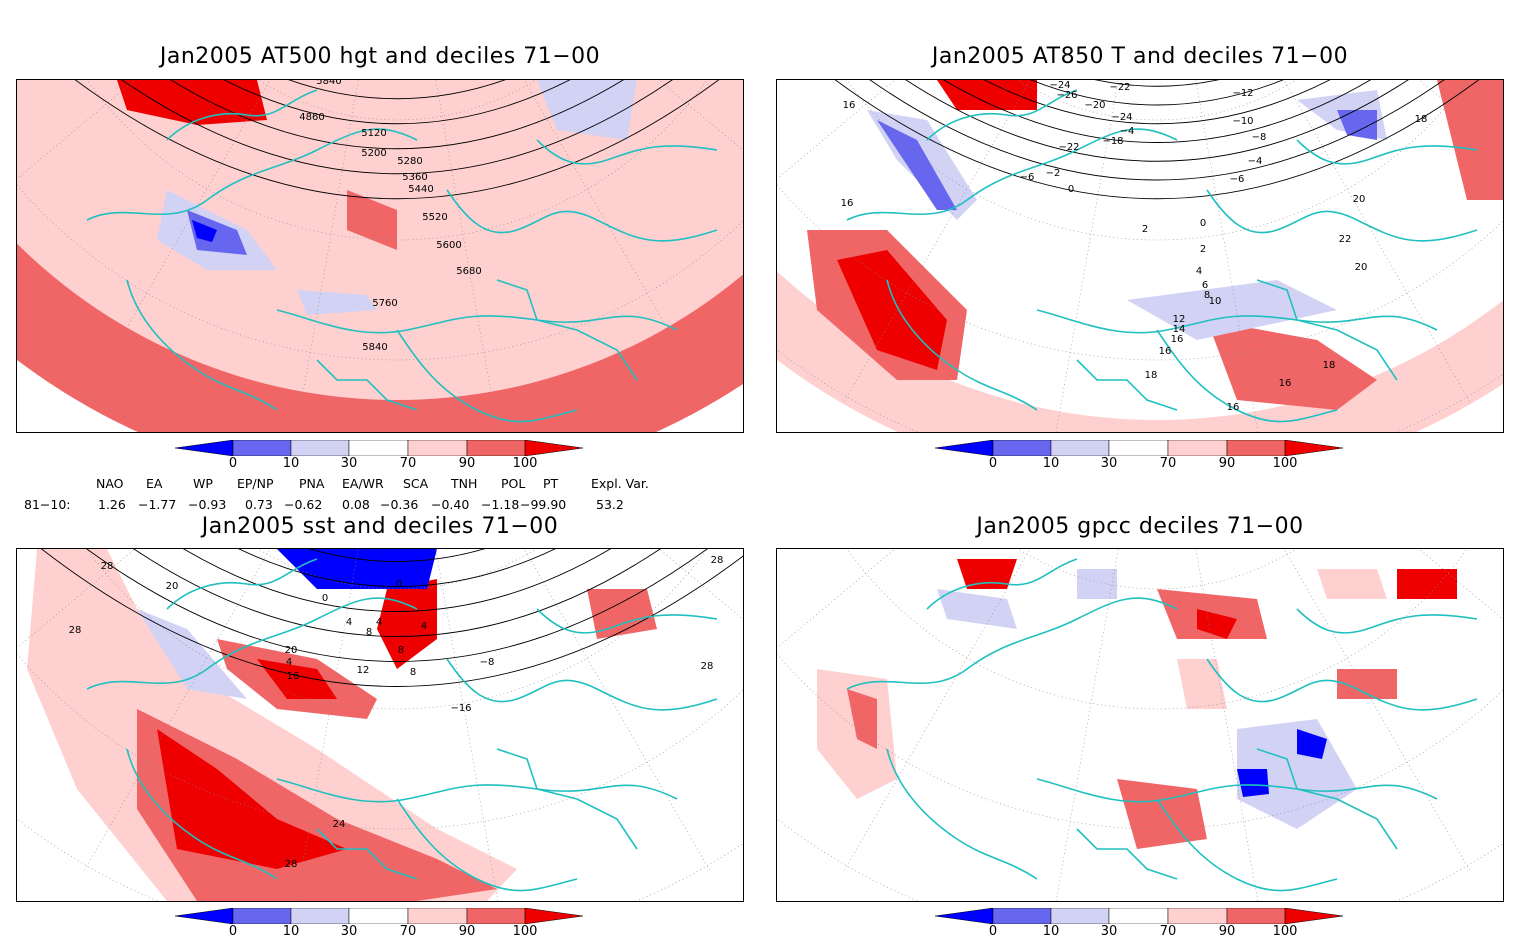 The width and height of the screenshot is (1520, 942). Describe the element at coordinates (1215, 301) in the screenshot. I see `contour-label: 10` at that location.